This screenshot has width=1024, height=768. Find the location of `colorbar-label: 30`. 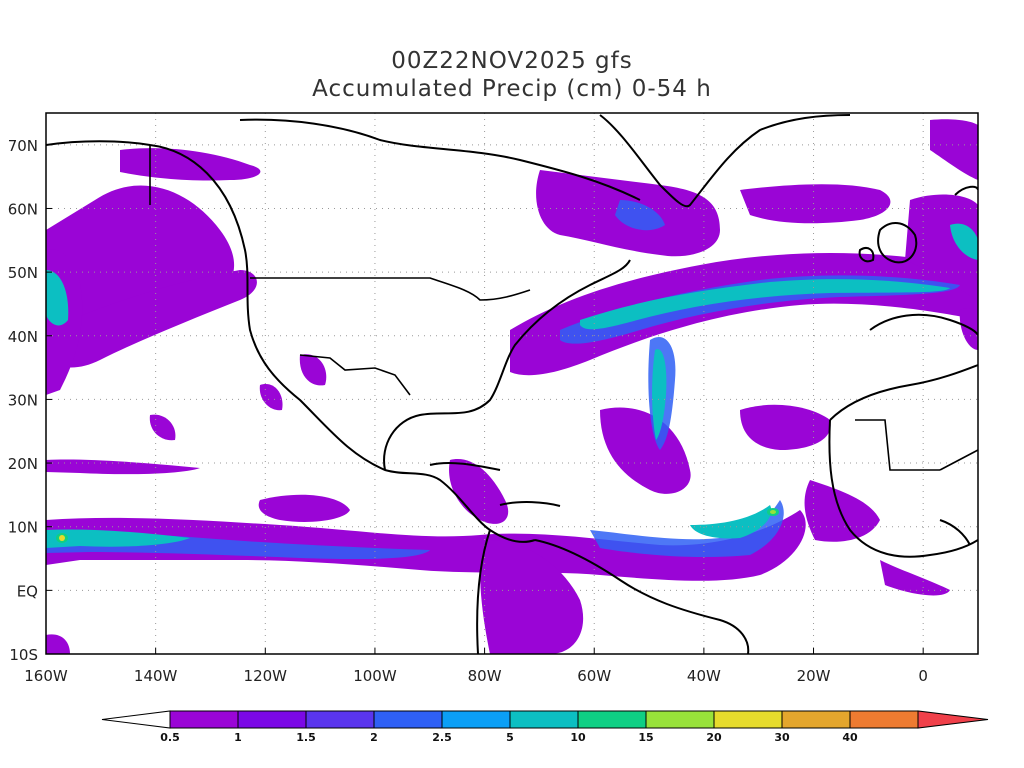

colorbar-label: 30 is located at coordinates (782, 737).